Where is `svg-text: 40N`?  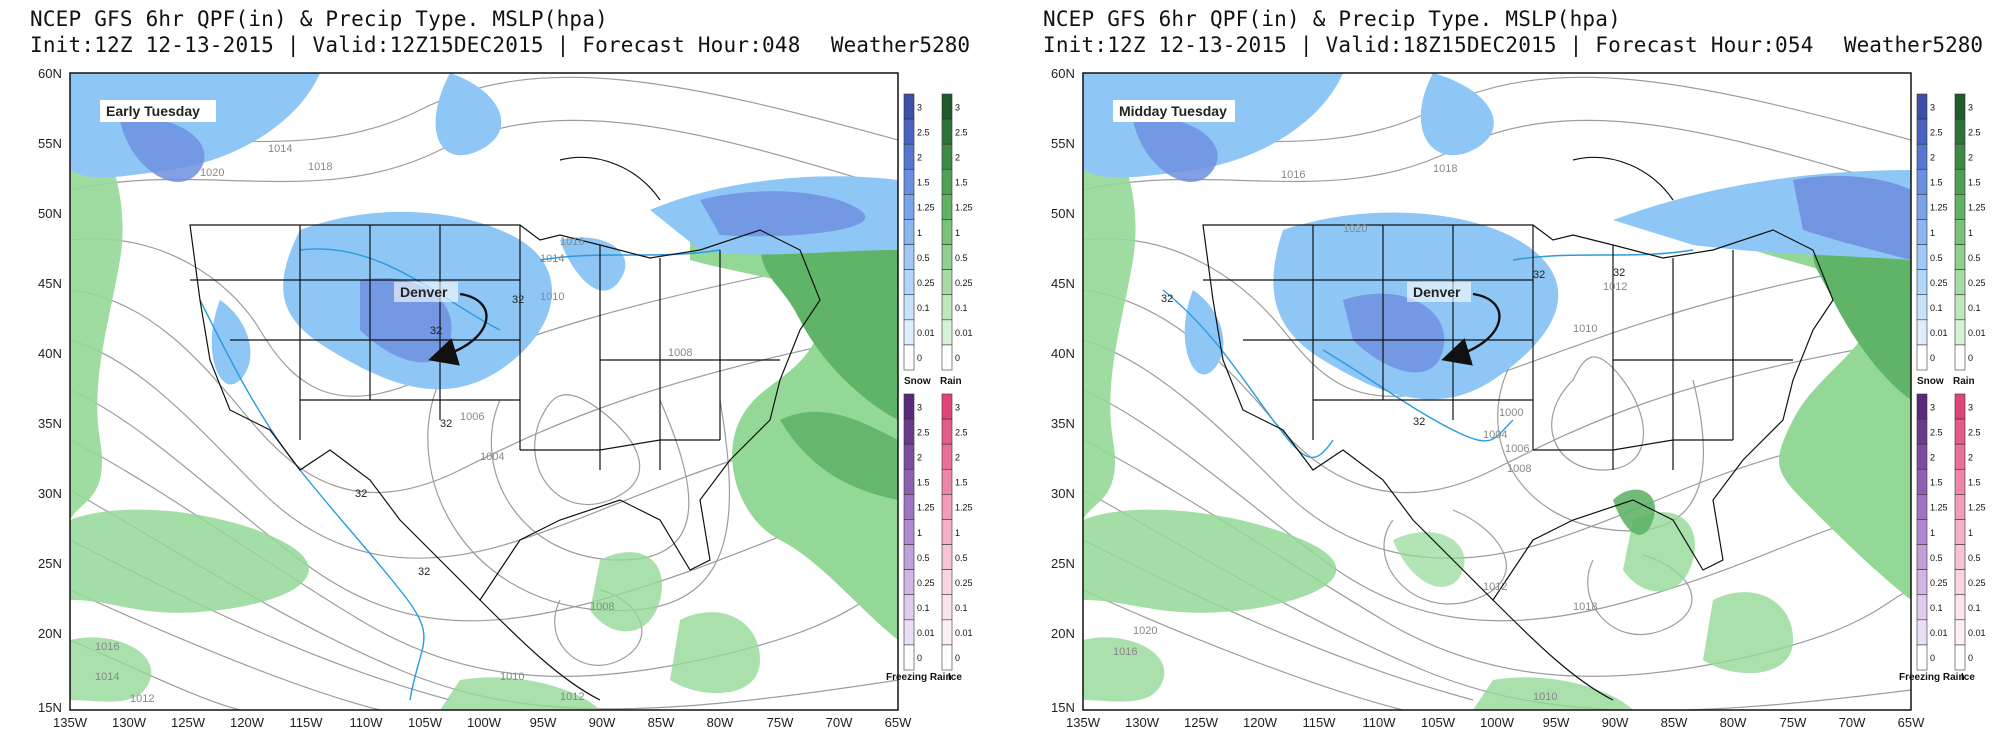
svg-text: 40N is located at coordinates (50, 353).